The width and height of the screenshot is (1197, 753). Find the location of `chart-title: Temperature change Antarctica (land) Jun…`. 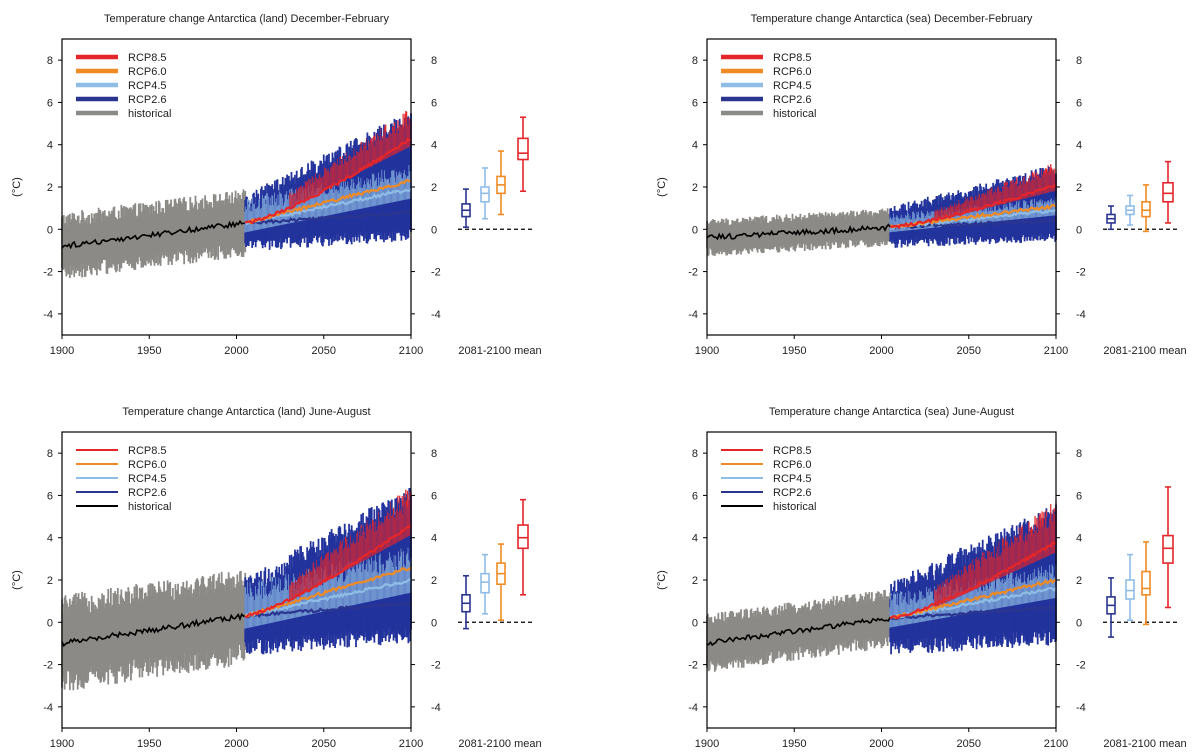

chart-title: Temperature change Antarctica (land) Jun… is located at coordinates (246, 412).